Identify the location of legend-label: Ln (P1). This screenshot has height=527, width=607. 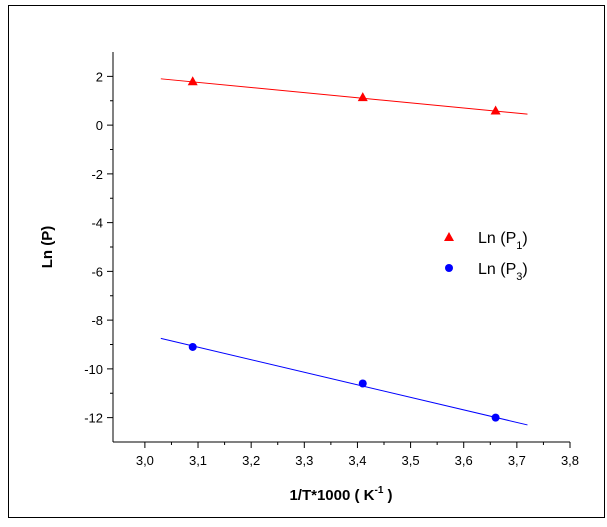
(503, 241).